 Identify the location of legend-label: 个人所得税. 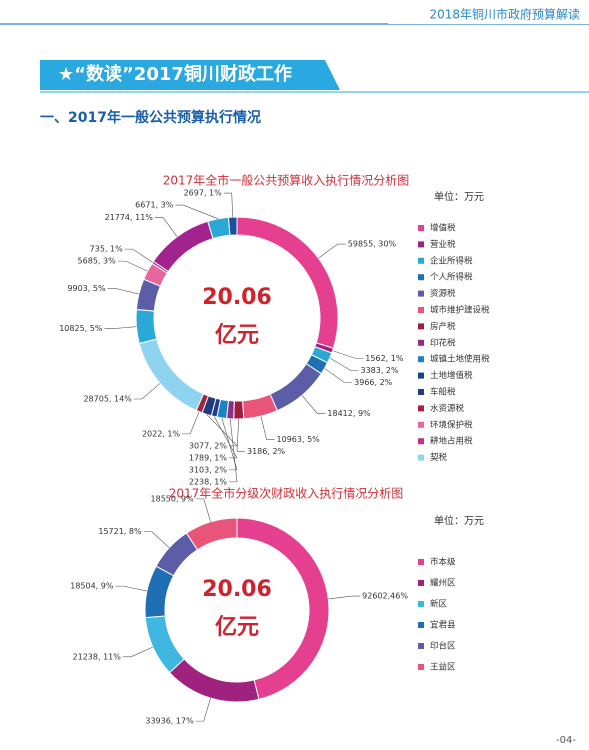
(451, 277).